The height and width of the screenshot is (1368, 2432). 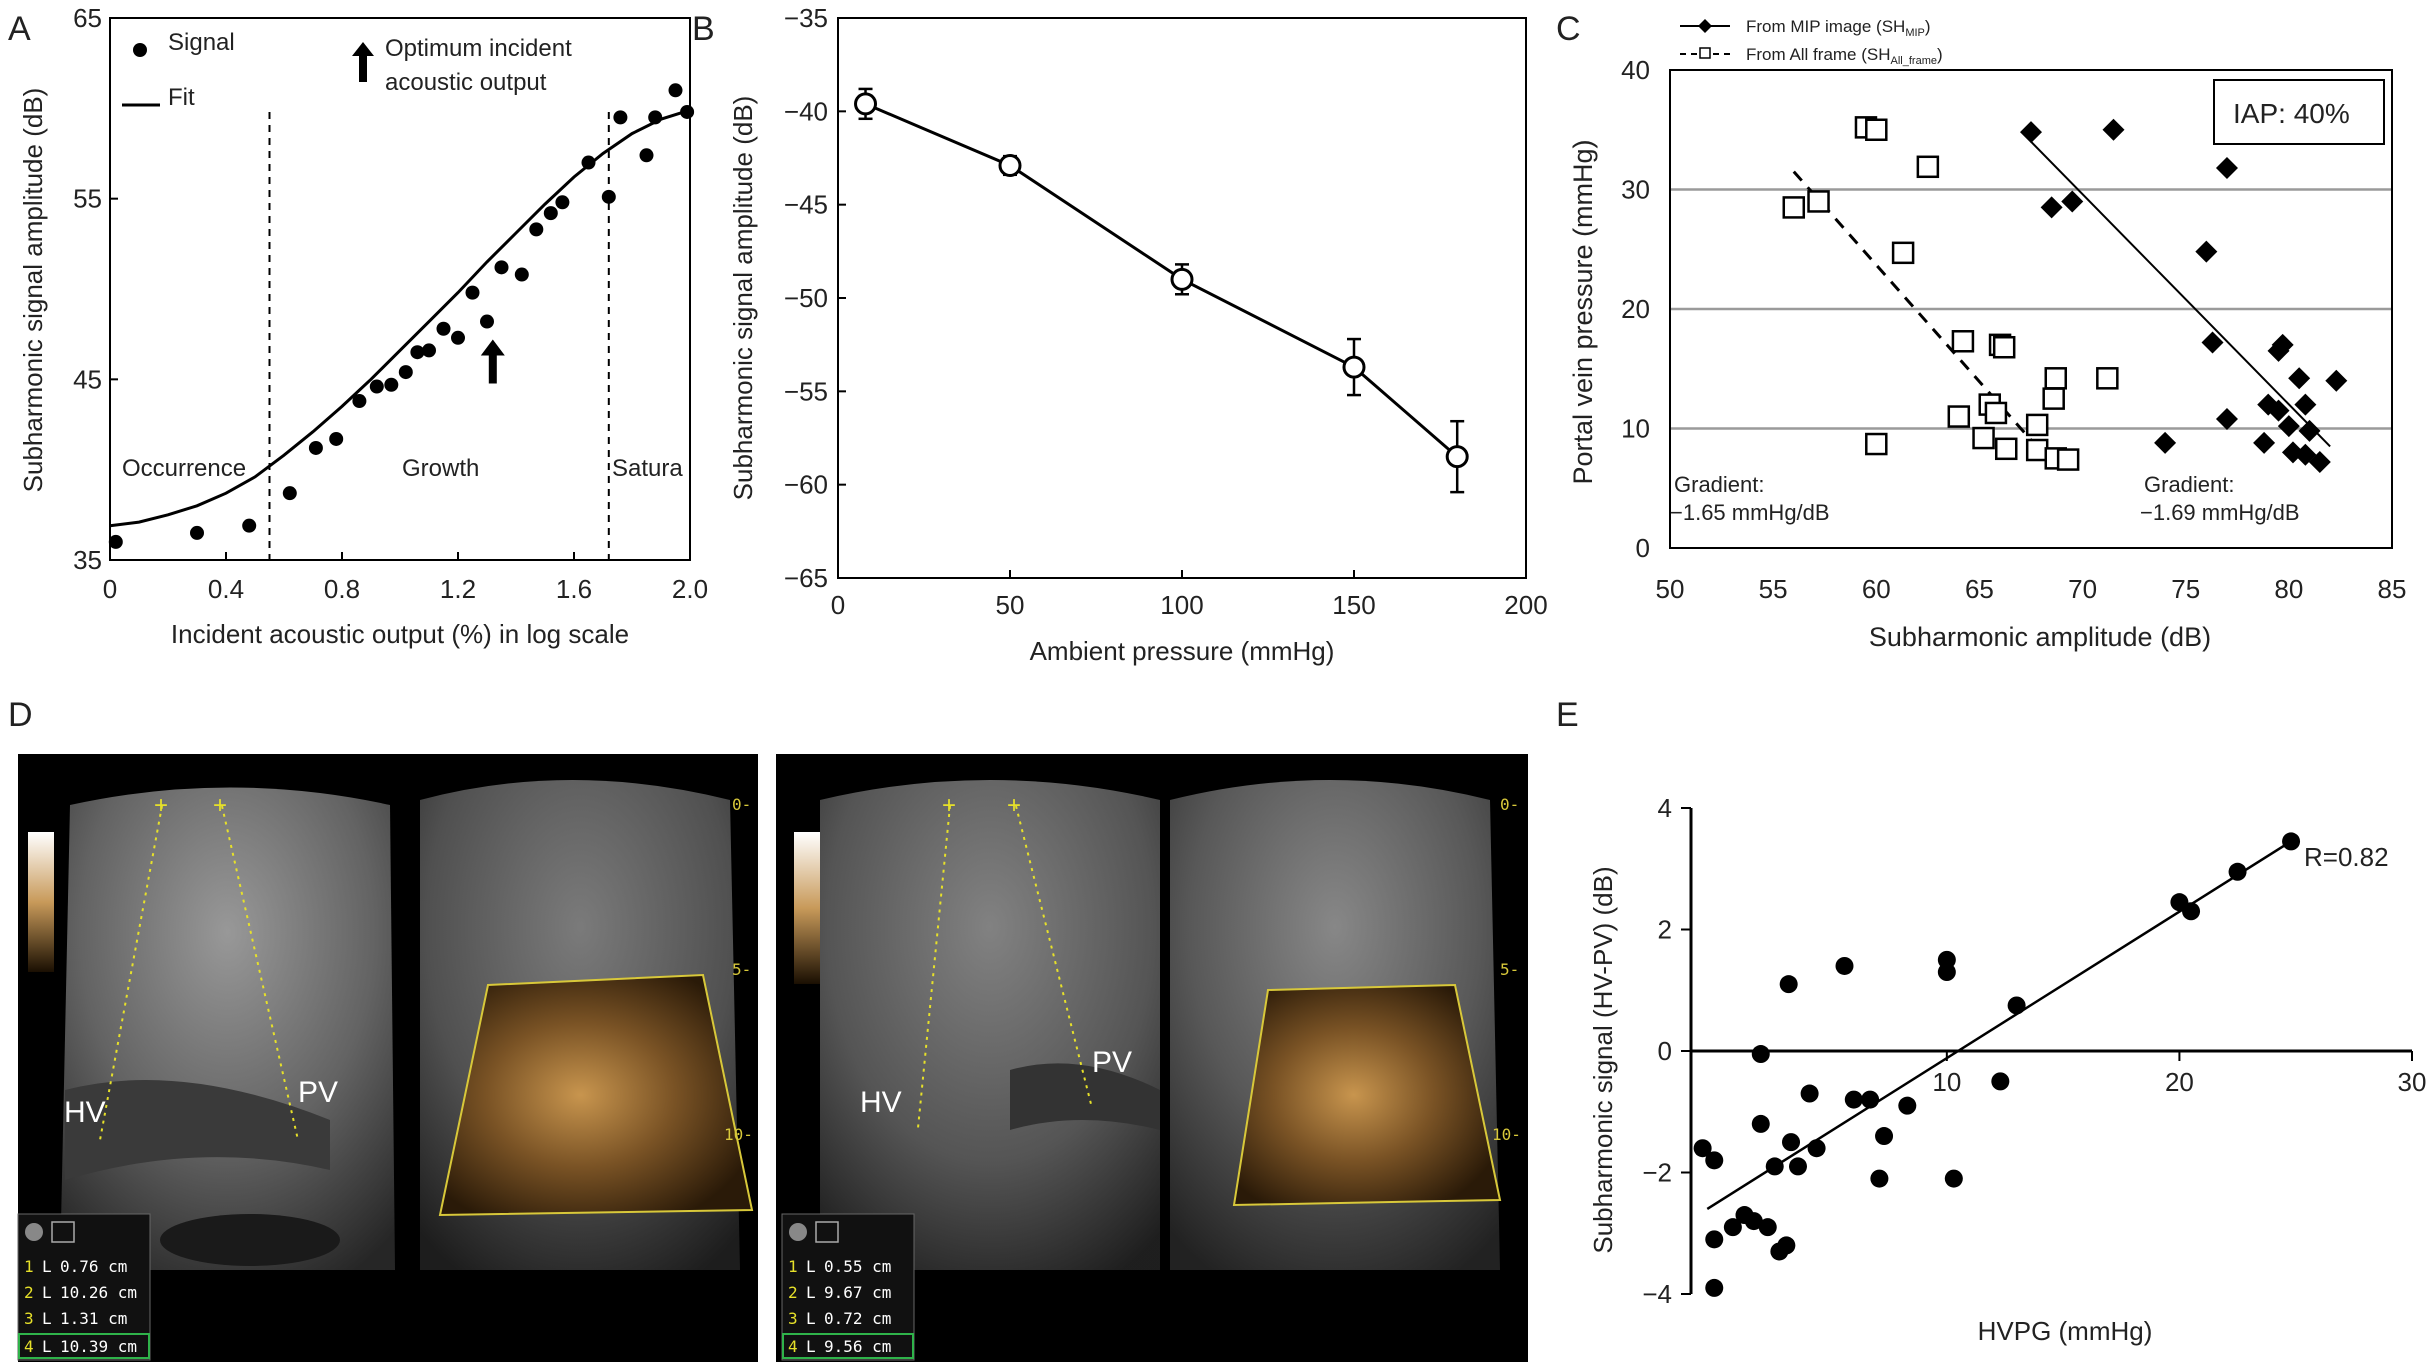 I want to click on pv-label: PV, so click(x=1112, y=1062).